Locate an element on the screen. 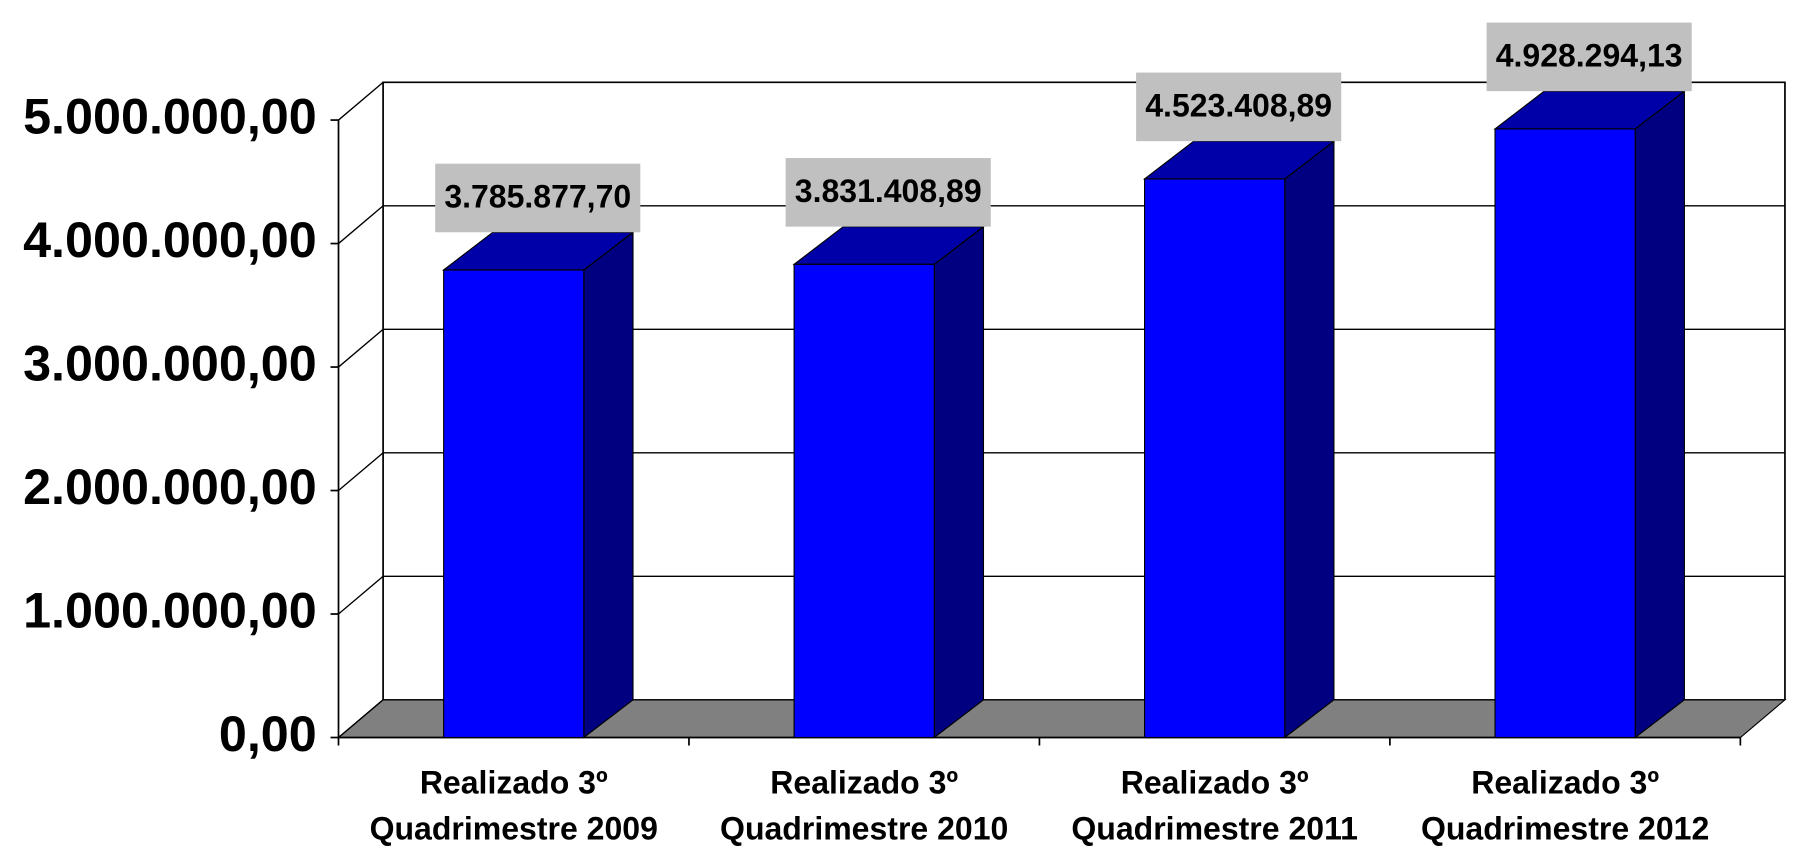 The height and width of the screenshot is (849, 1793). y-tick-label: 2.000.000,00 is located at coordinates (170, 486).